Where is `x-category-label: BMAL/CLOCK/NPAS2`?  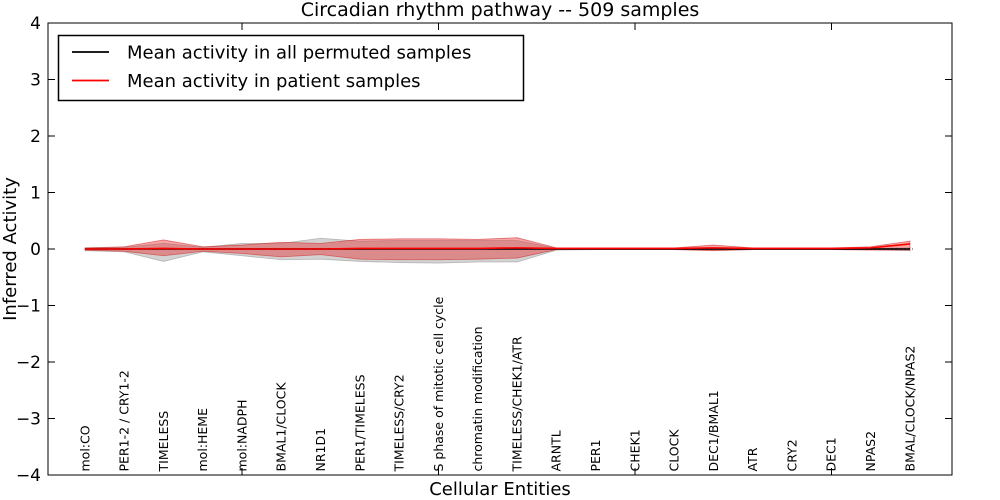 x-category-label: BMAL/CLOCK/NPAS2 is located at coordinates (909, 409).